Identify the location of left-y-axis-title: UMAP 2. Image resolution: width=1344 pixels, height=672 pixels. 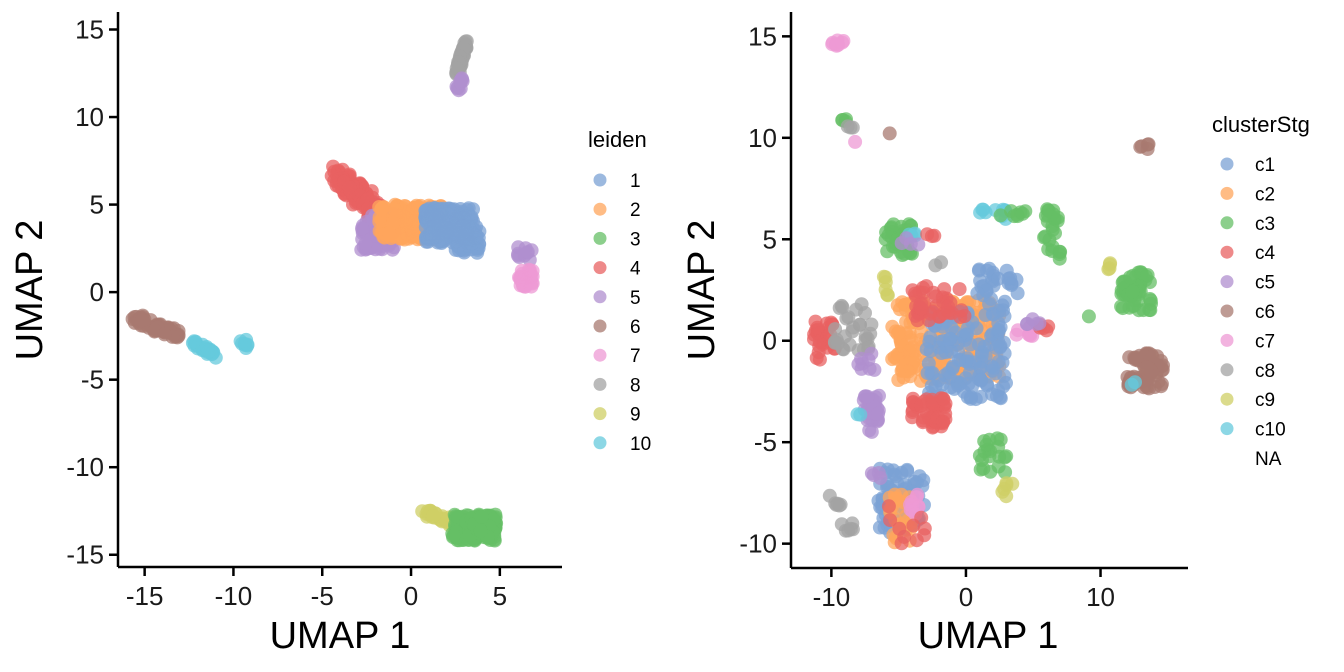
(30, 290).